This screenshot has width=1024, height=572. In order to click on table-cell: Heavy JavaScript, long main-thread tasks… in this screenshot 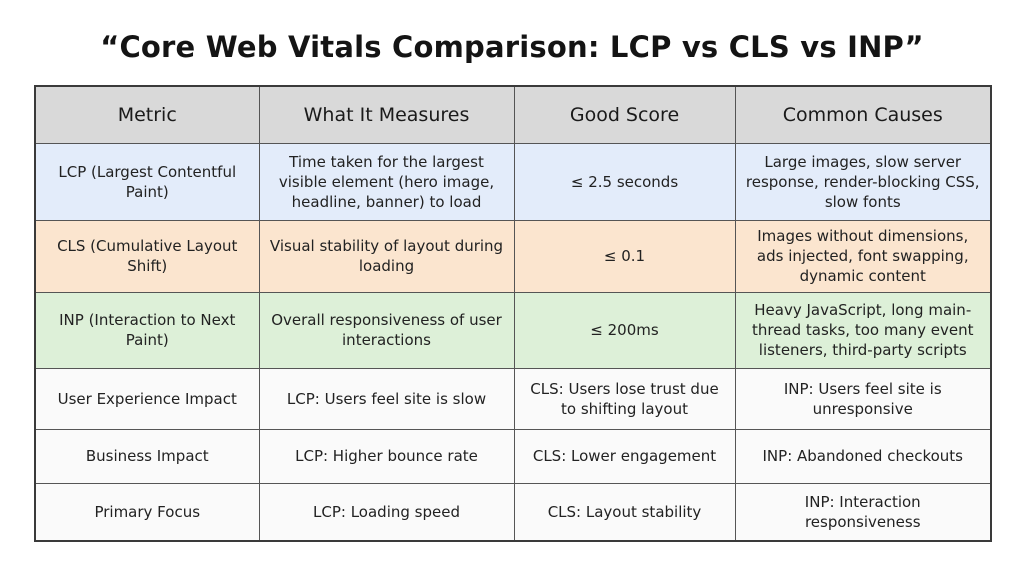, I will do `click(863, 330)`.